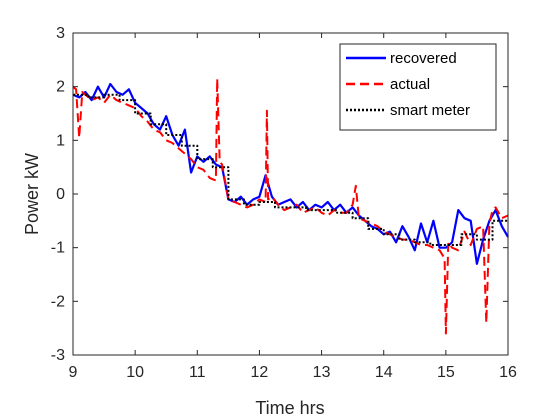 The image size is (560, 420). I want to click on x-tick-label: 10, so click(135, 372).